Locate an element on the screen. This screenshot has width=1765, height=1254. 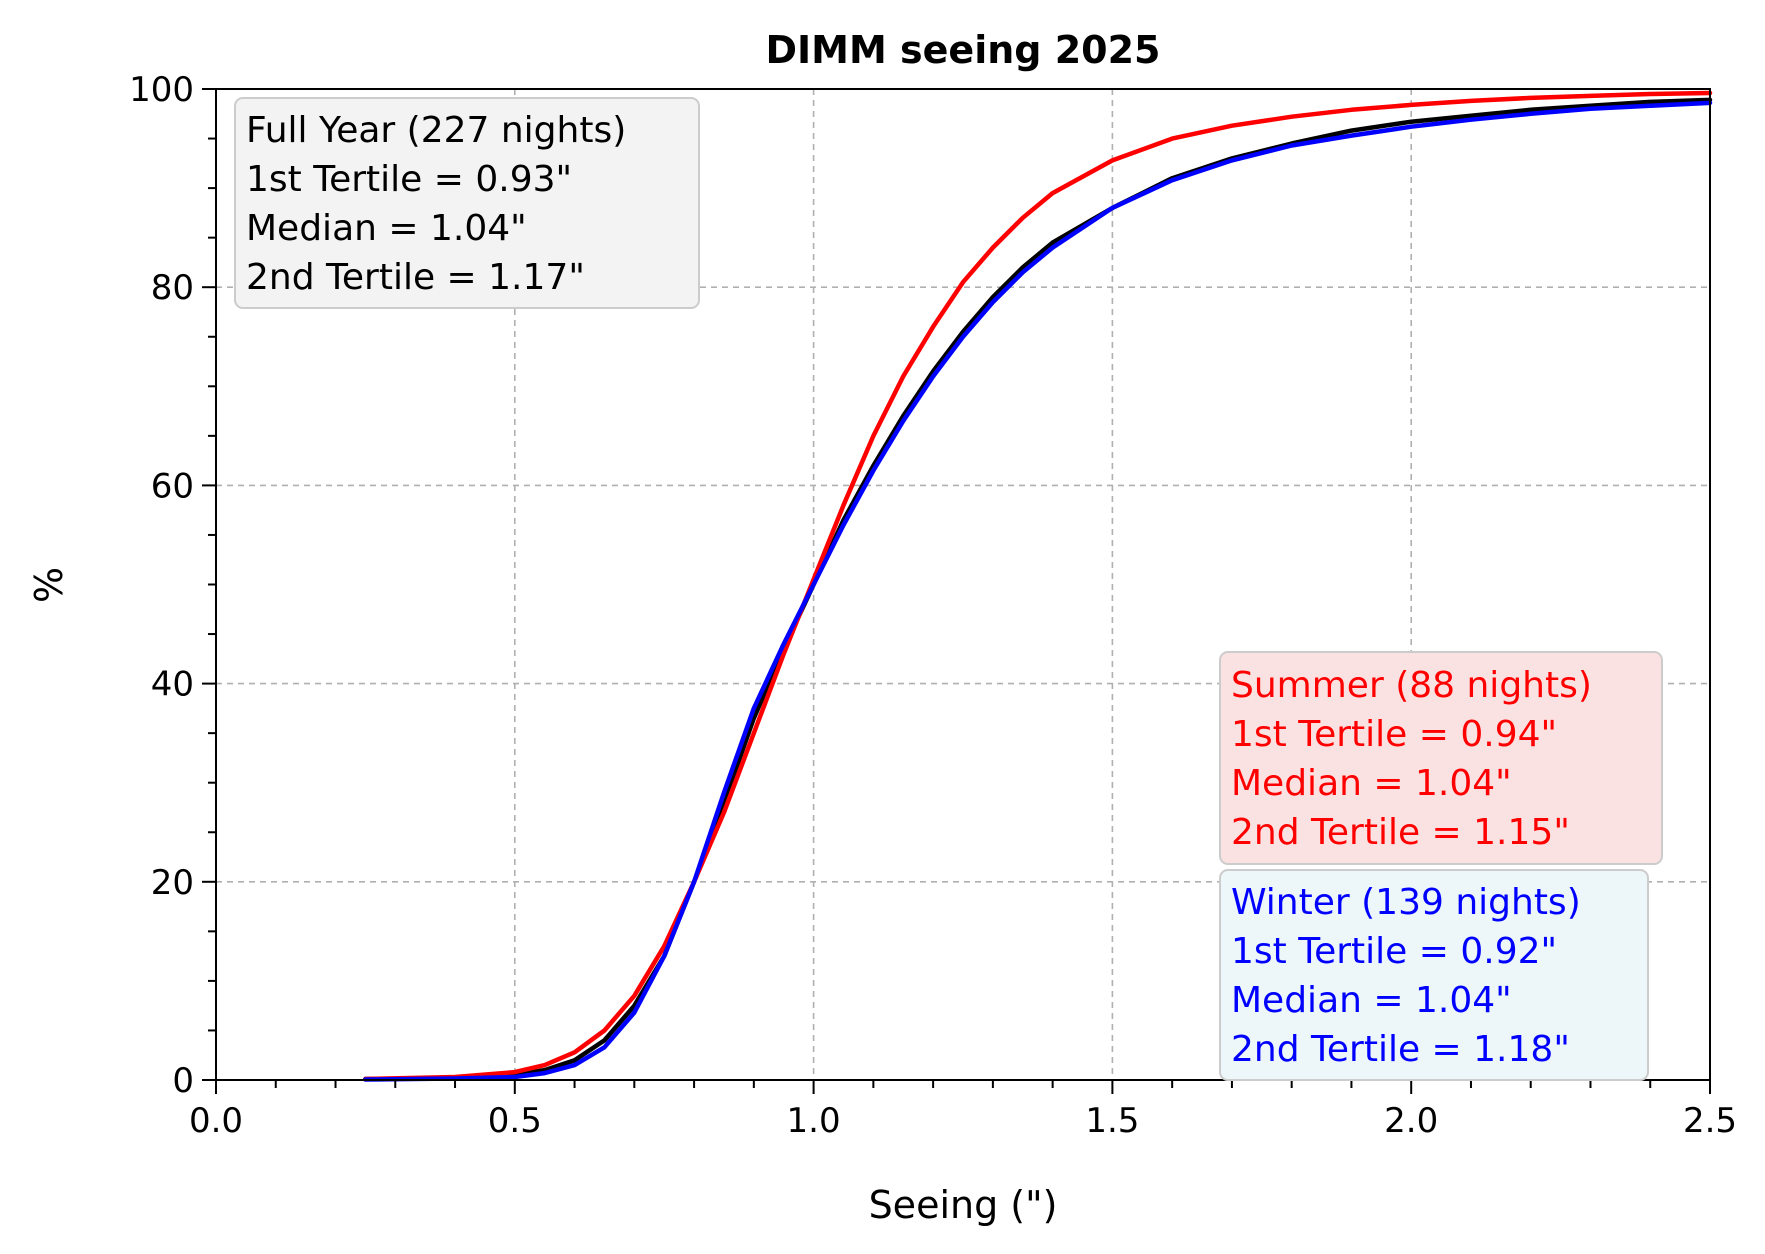
chart-title: DIMM seeing 2025 is located at coordinates (963, 50).